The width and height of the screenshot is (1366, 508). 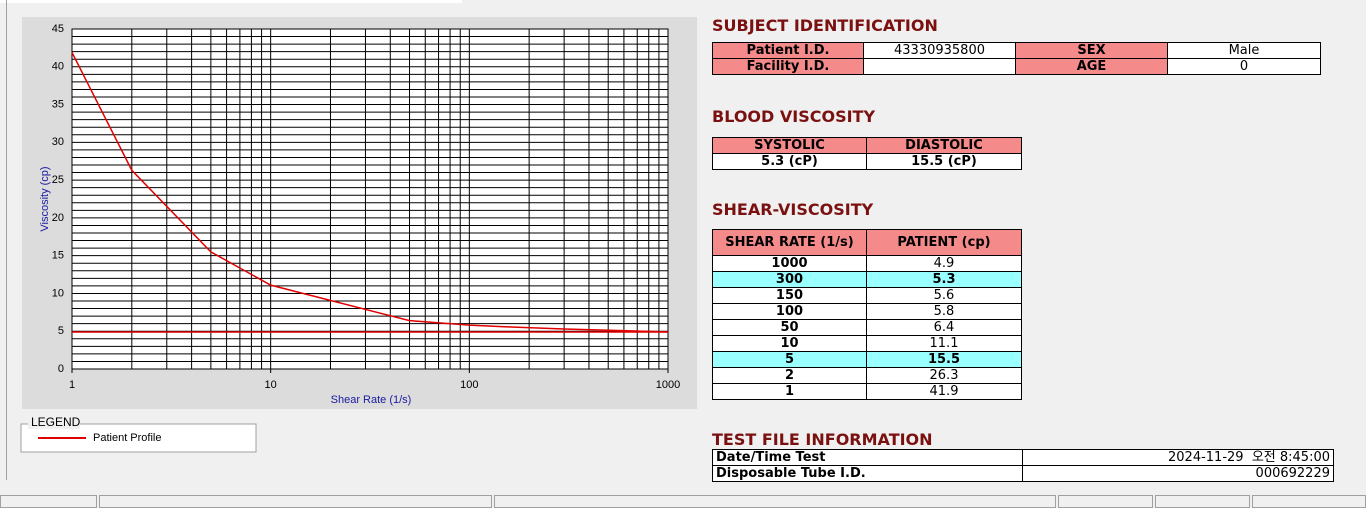 I want to click on row: 5.3 (cP) 15.5 (cP), so click(x=867, y=161).